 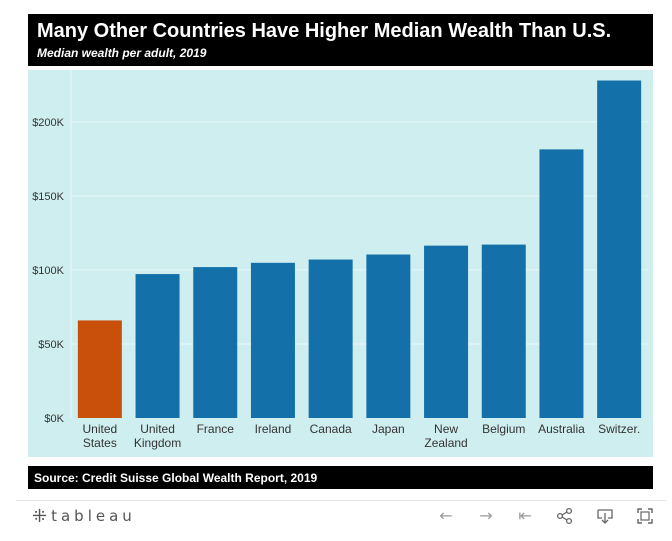 What do you see at coordinates (100, 443) in the screenshot?
I see `x-tick-label: States` at bounding box center [100, 443].